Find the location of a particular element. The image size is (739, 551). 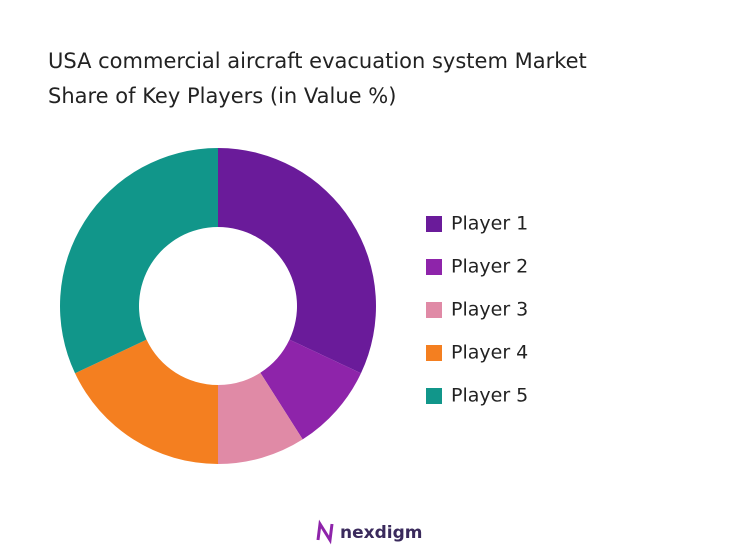

legend-label: Player 1 is located at coordinates (489, 224).